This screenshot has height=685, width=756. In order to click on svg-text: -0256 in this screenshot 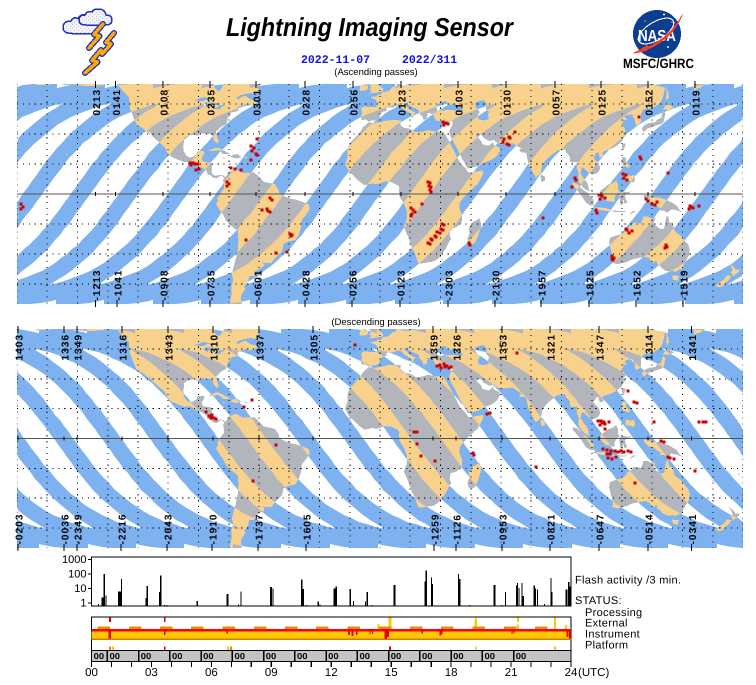, I will do `click(353, 284)`.